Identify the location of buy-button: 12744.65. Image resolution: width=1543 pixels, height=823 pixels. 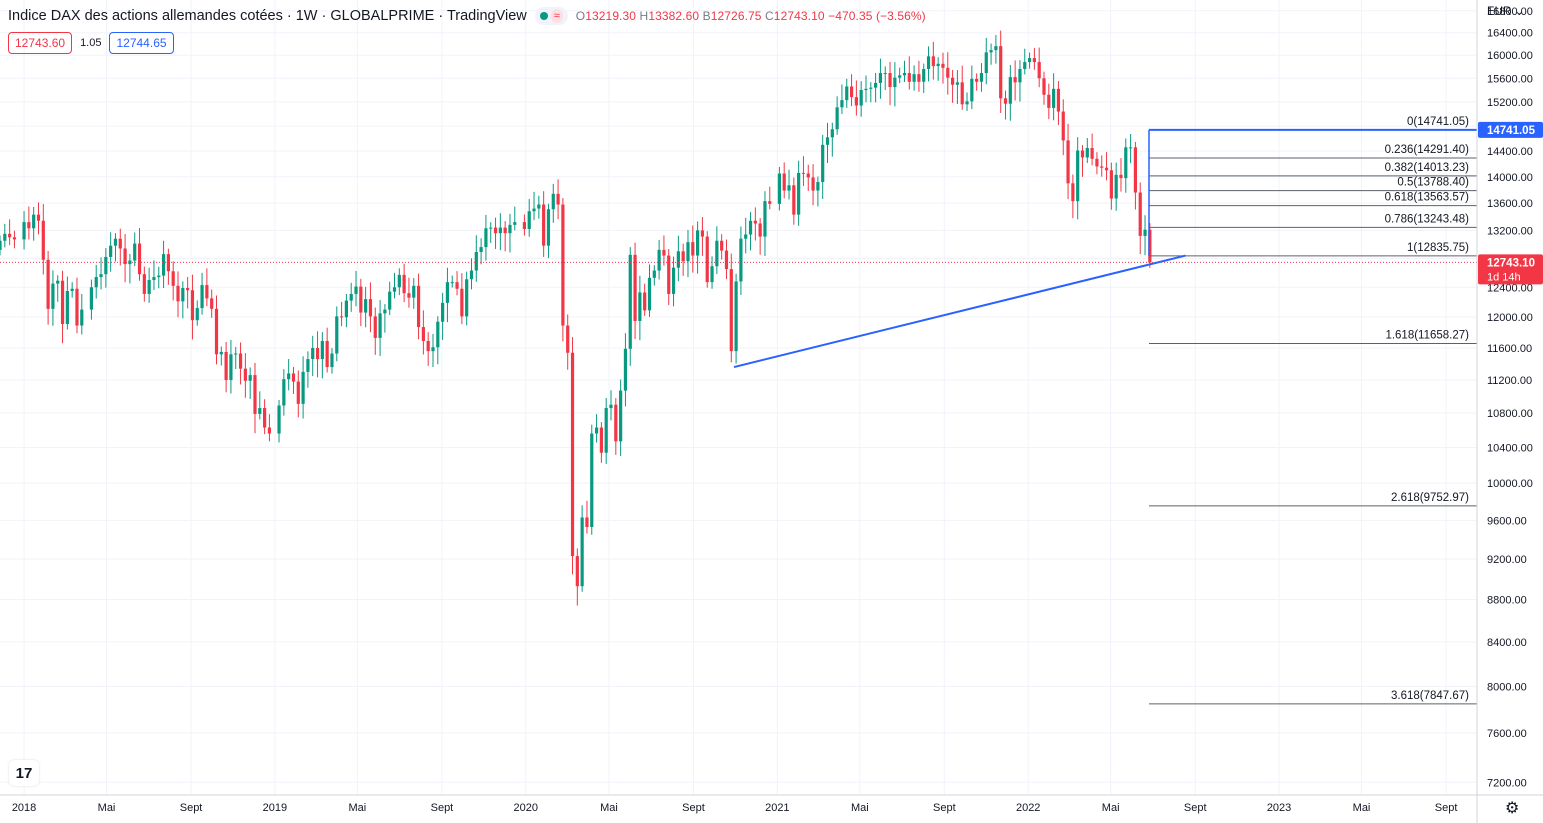
(141, 43).